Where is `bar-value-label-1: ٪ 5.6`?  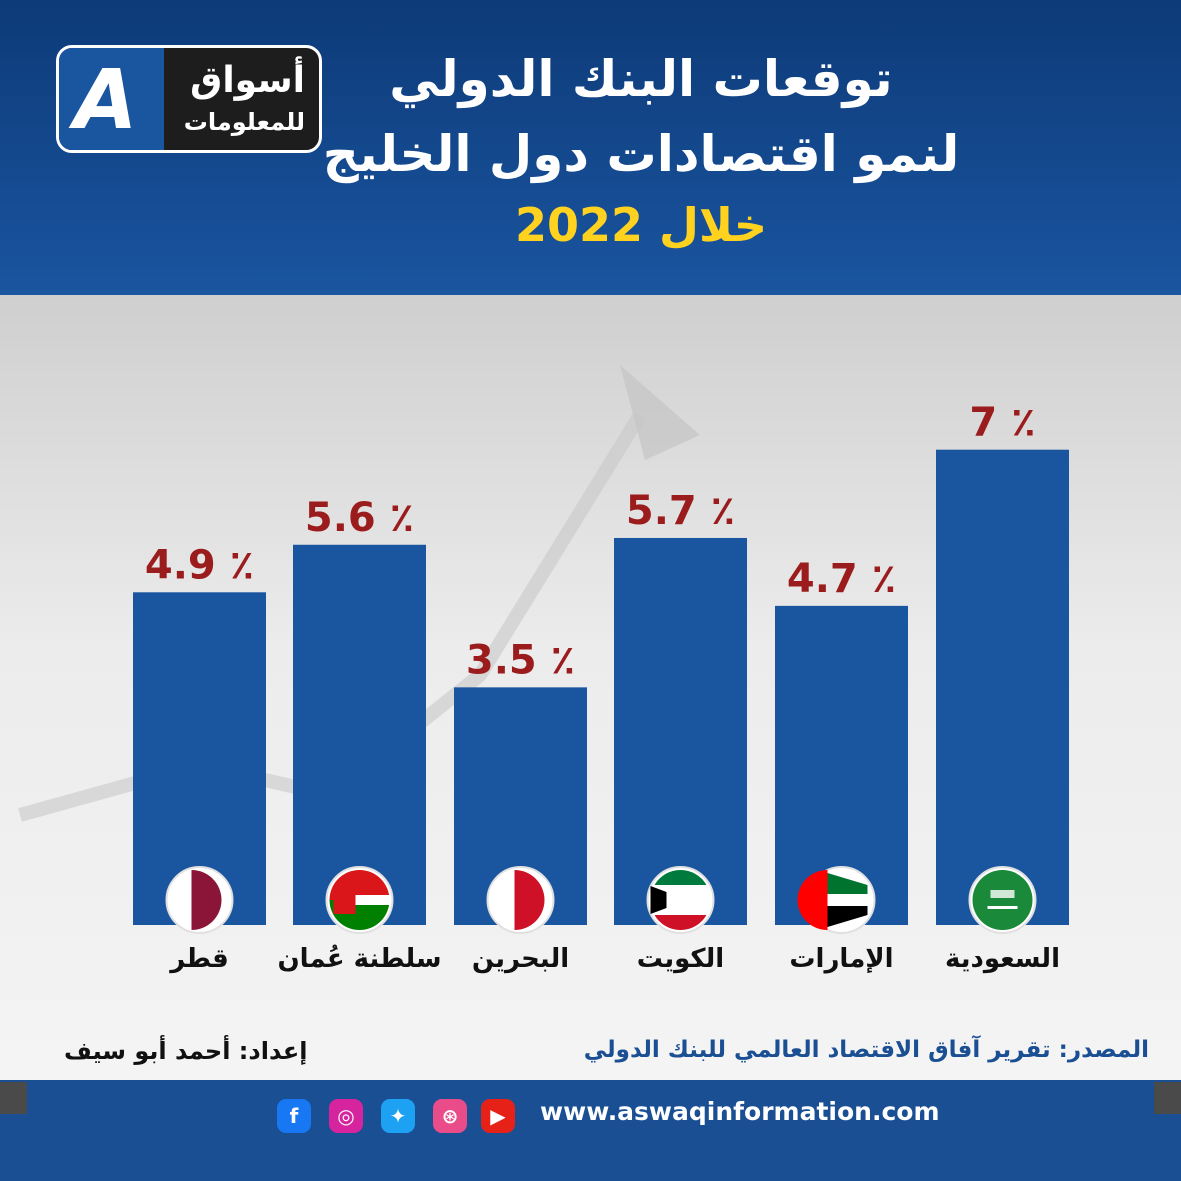 bar-value-label-1: ٪ 5.6 is located at coordinates (359, 518).